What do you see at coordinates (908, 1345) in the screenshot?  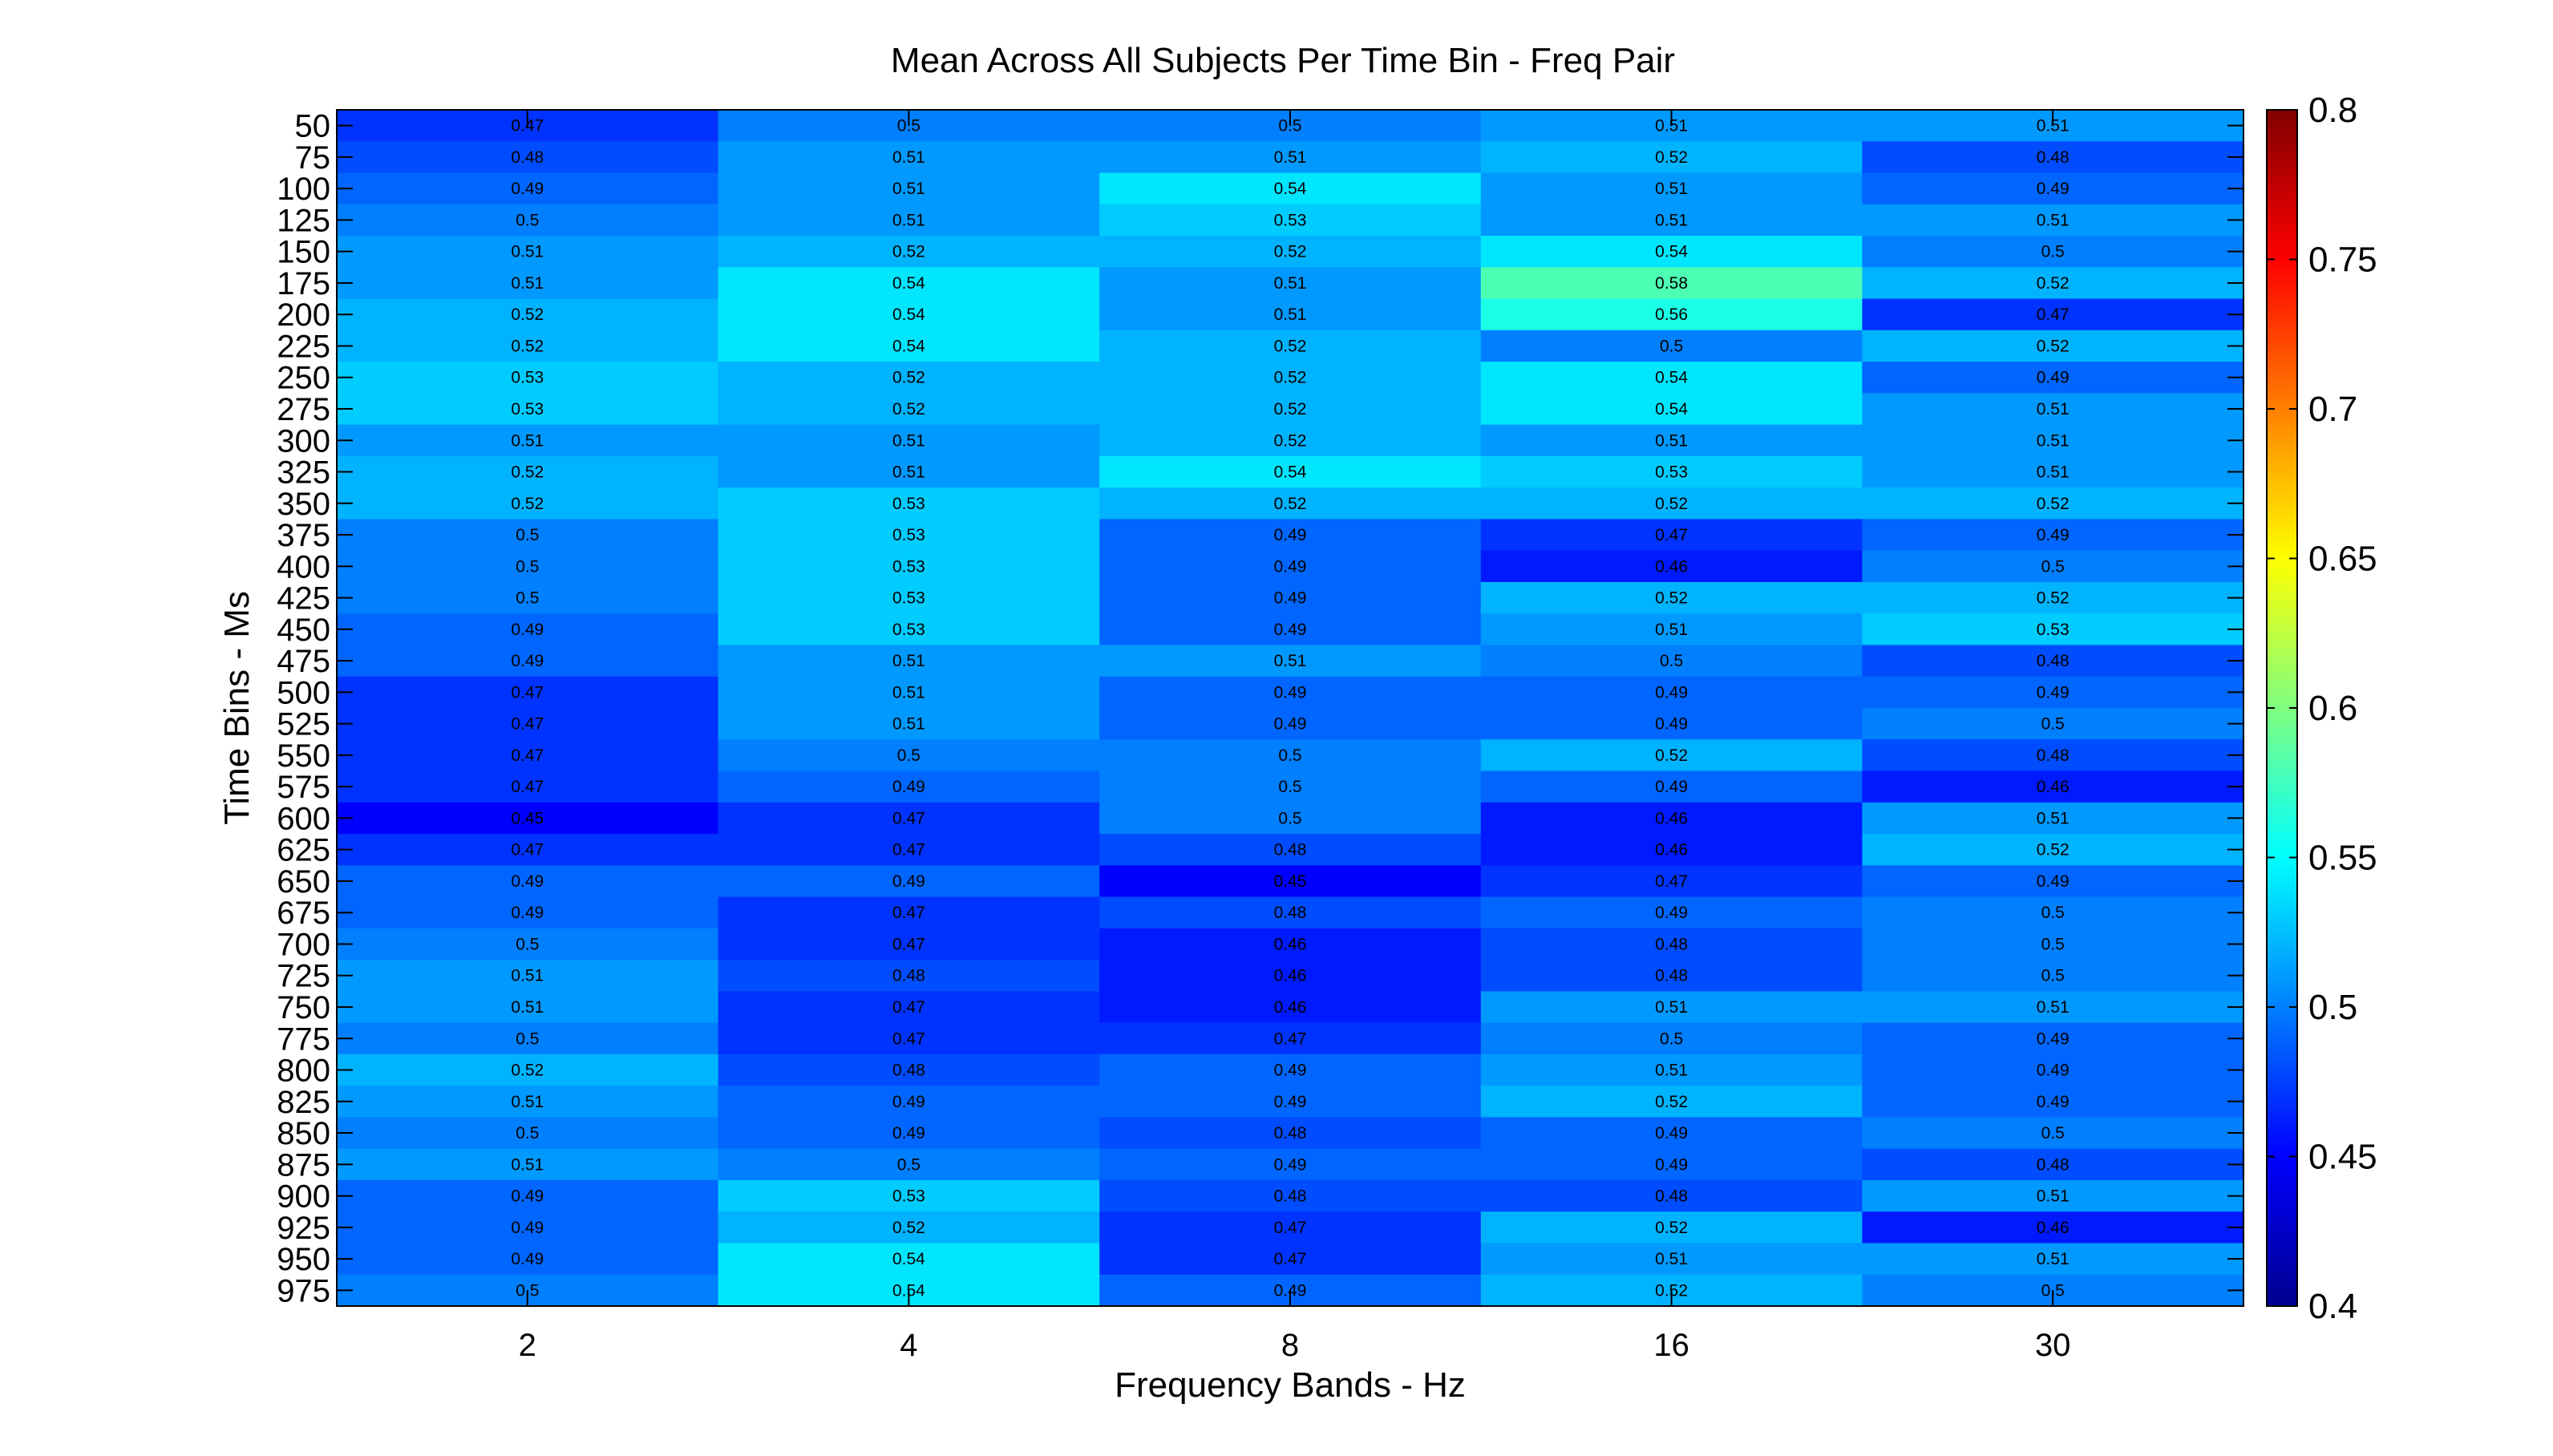 I see `x-tick-label: 4` at bounding box center [908, 1345].